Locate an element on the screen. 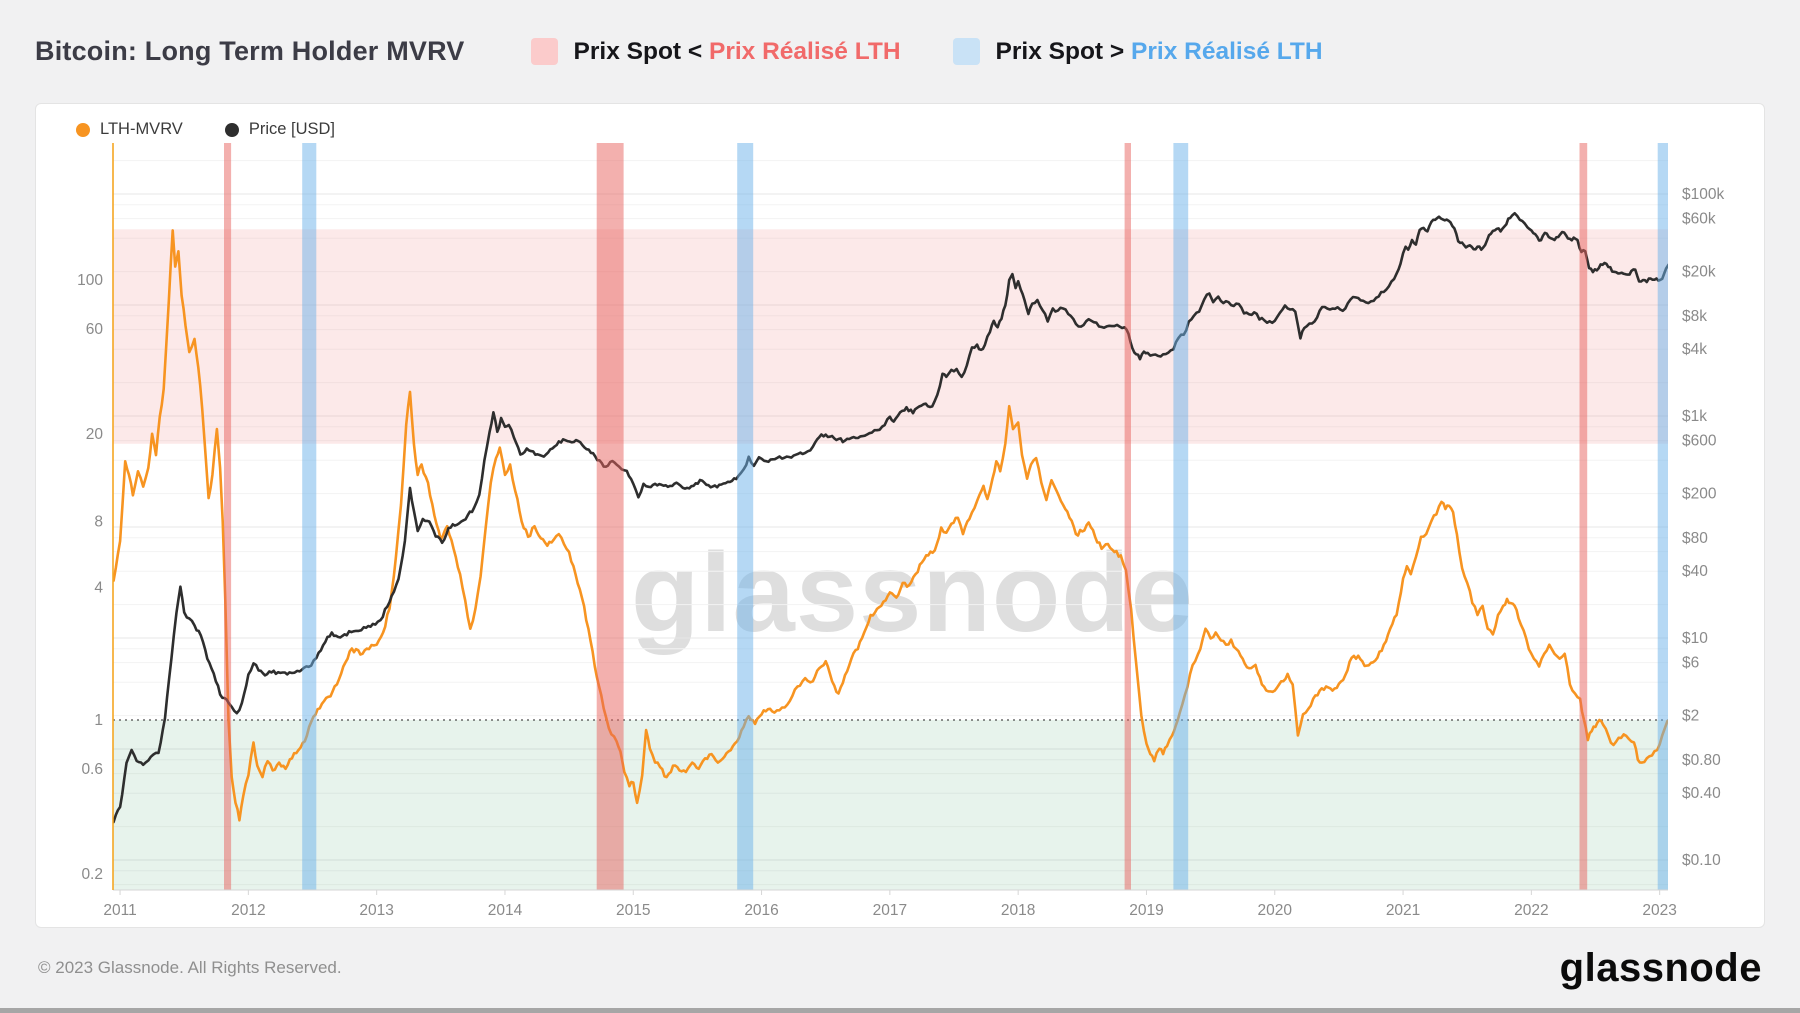  band-legend-item-below: Prix Spot < Prix Réalisé LTH is located at coordinates (715, 51).